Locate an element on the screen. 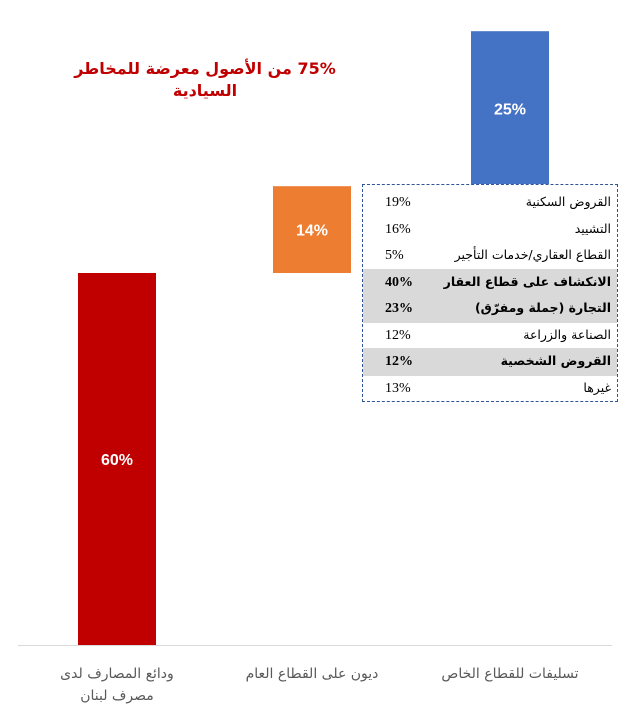 Image resolution: width=625 pixels, height=719 pixels. breakdown-row: 16% التشييد is located at coordinates (490, 230).